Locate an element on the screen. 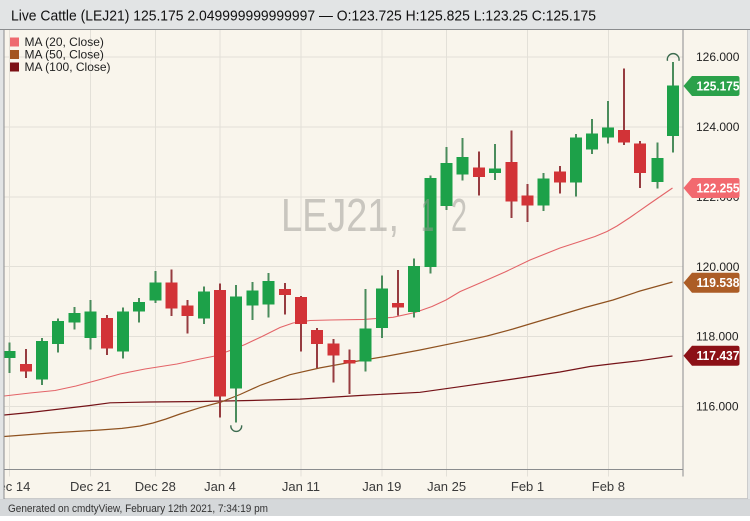 The height and width of the screenshot is (521, 750). svg-text: Dec 21 is located at coordinates (90, 486).